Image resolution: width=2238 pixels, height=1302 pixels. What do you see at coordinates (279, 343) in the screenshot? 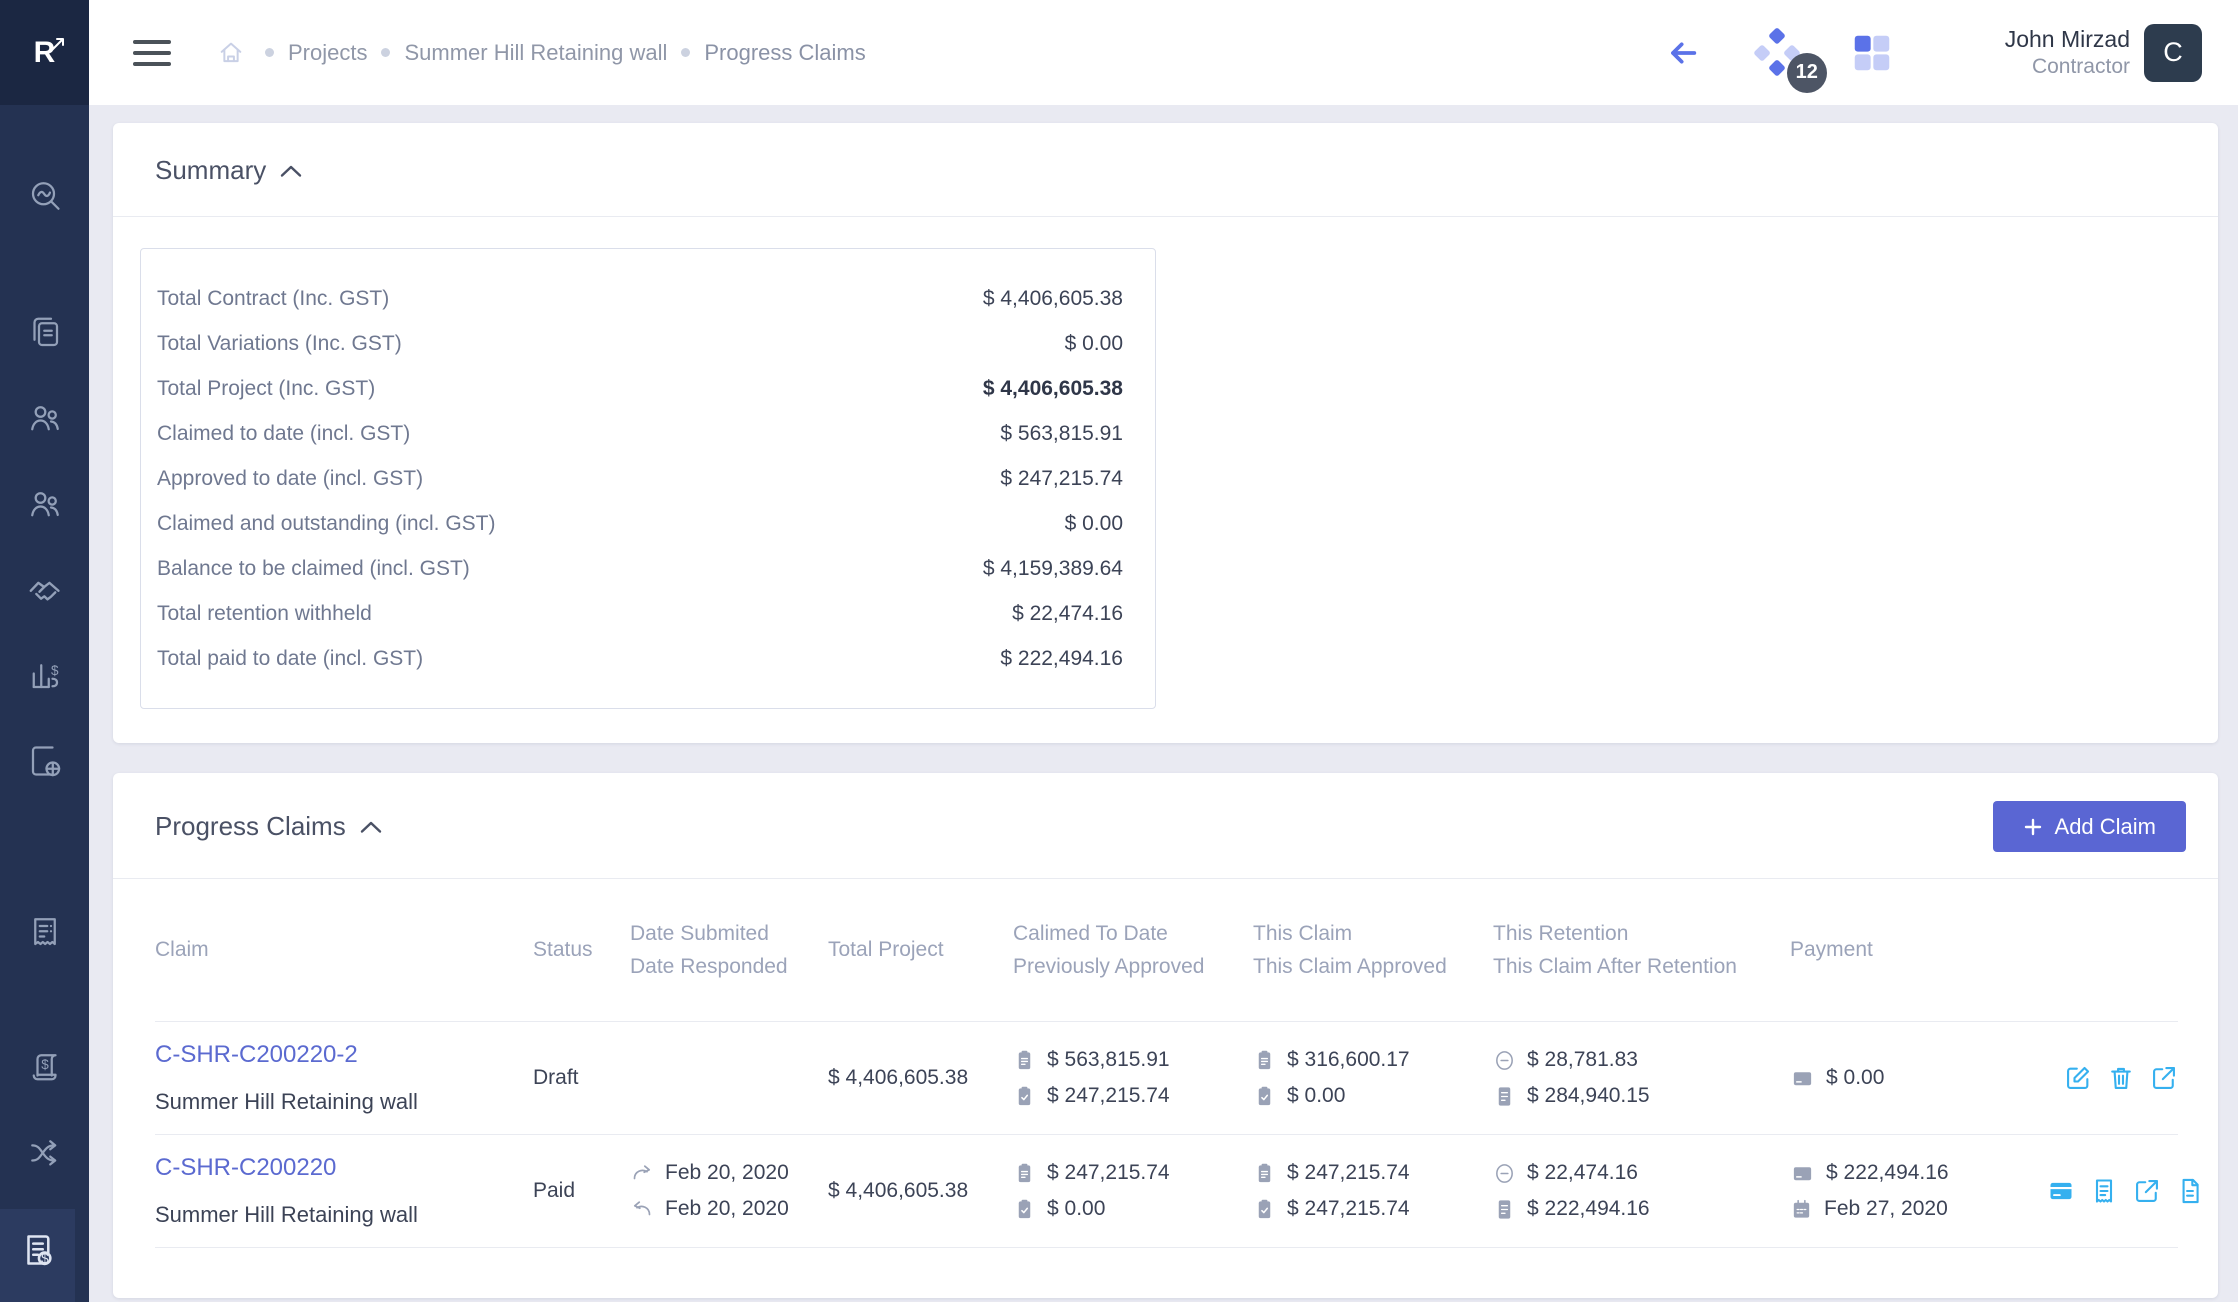
I see `summary-label: Total Variations (Inc. GST)` at bounding box center [279, 343].